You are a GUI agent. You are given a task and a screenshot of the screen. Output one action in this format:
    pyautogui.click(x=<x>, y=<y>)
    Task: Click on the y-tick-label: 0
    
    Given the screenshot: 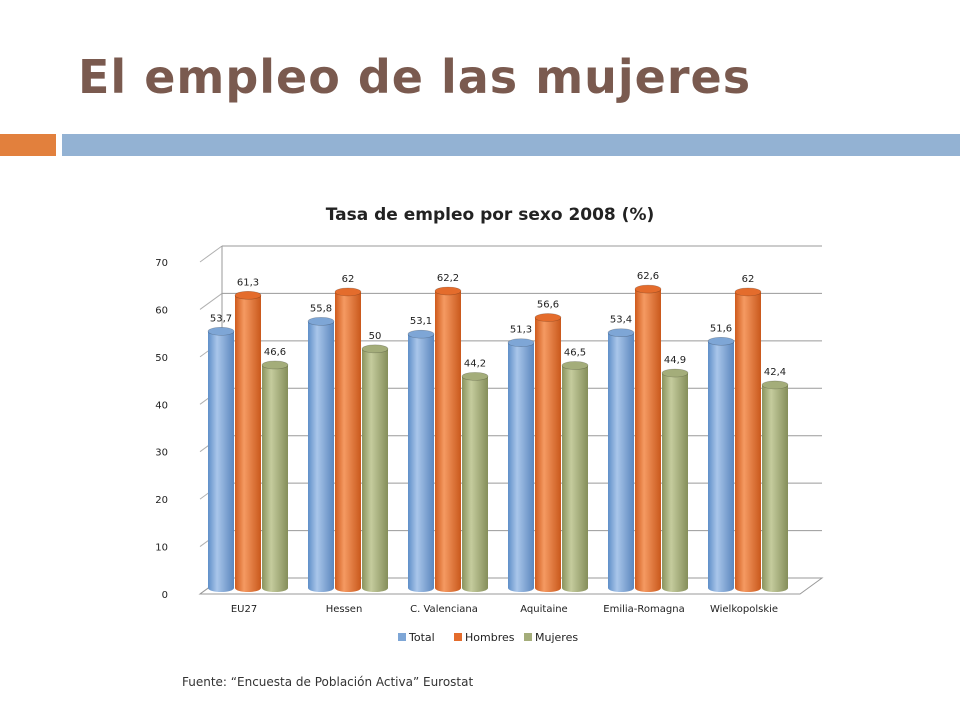 What is the action you would take?
    pyautogui.click(x=165, y=595)
    